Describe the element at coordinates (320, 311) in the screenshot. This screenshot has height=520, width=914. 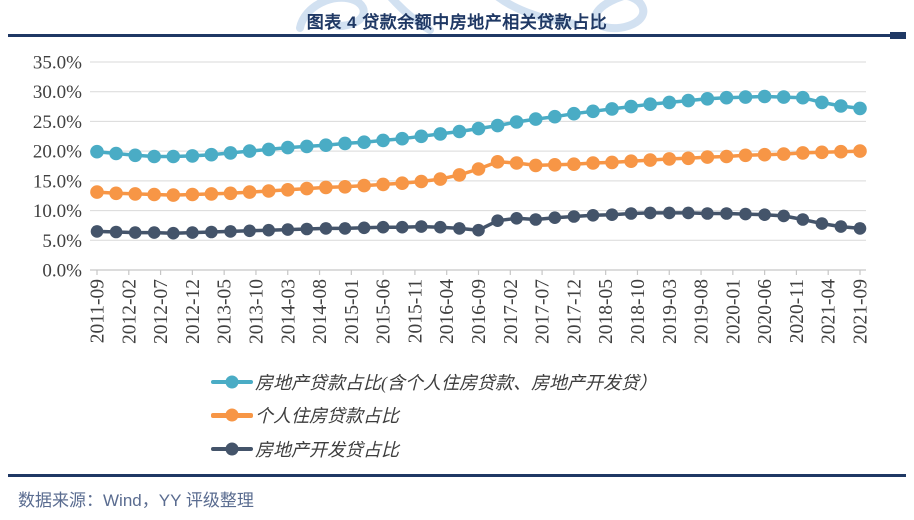
I see `x-axis-label: 2014-08` at that location.